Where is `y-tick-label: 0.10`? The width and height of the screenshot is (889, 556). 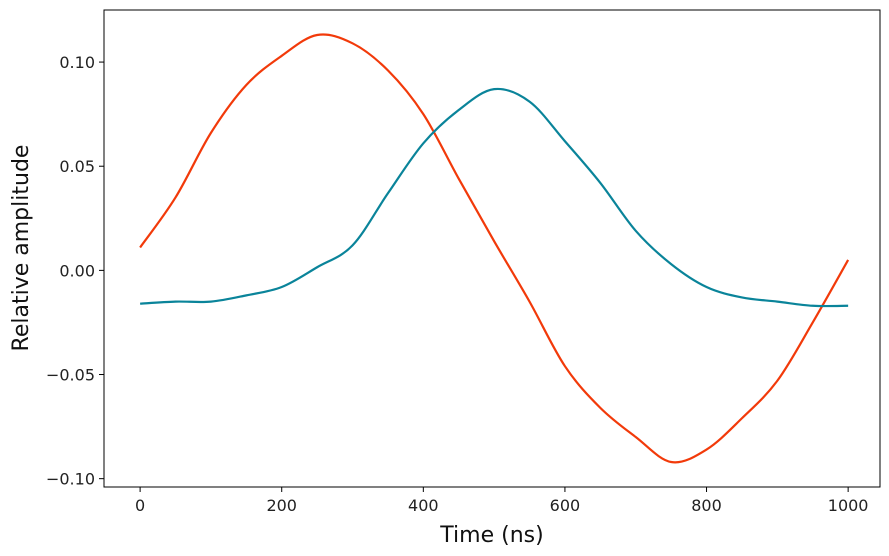 y-tick-label: 0.10 is located at coordinates (77, 62).